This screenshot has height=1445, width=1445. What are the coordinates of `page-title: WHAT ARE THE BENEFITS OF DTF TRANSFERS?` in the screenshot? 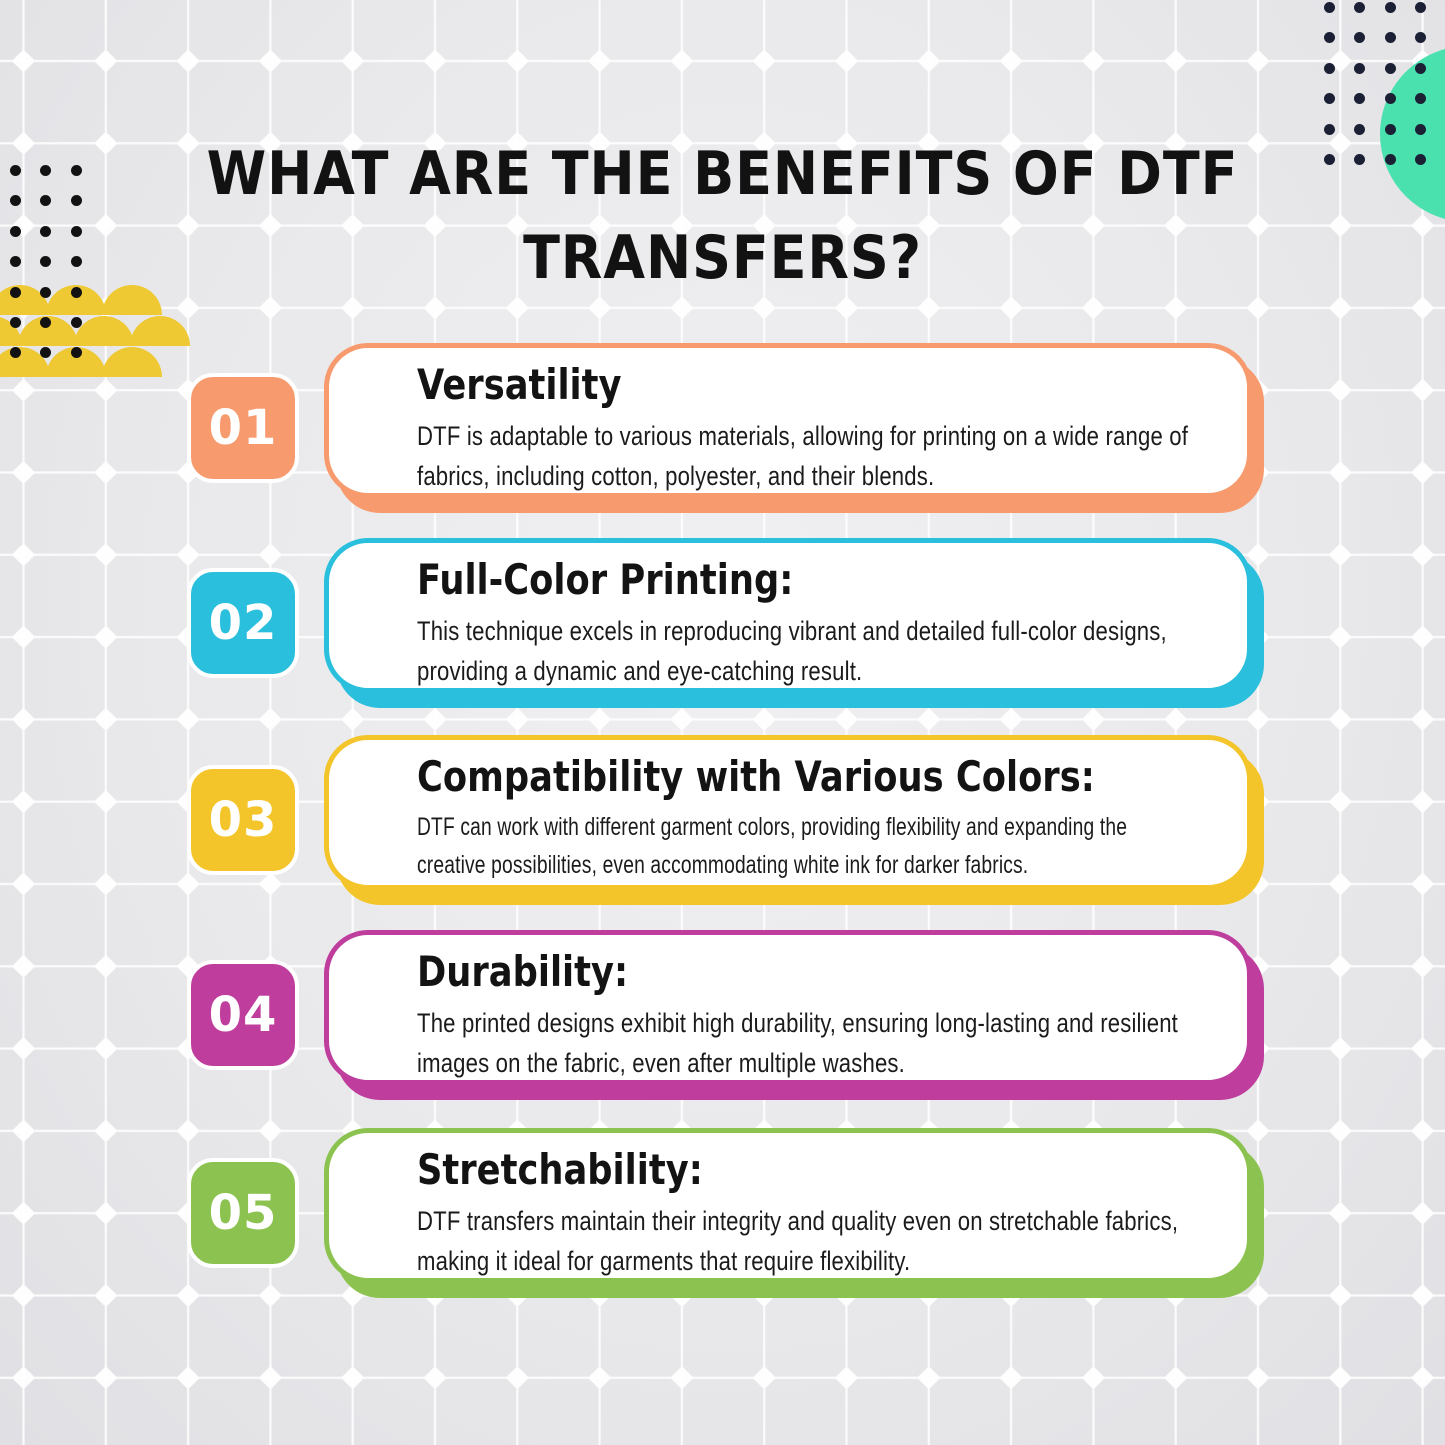 It's located at (722, 216).